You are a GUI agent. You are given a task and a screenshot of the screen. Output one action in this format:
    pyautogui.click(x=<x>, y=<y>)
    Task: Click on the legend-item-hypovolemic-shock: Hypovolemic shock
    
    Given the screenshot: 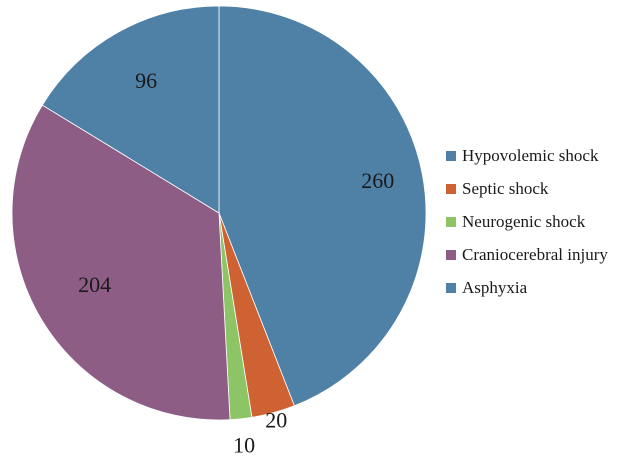 What is the action you would take?
    pyautogui.click(x=527, y=155)
    